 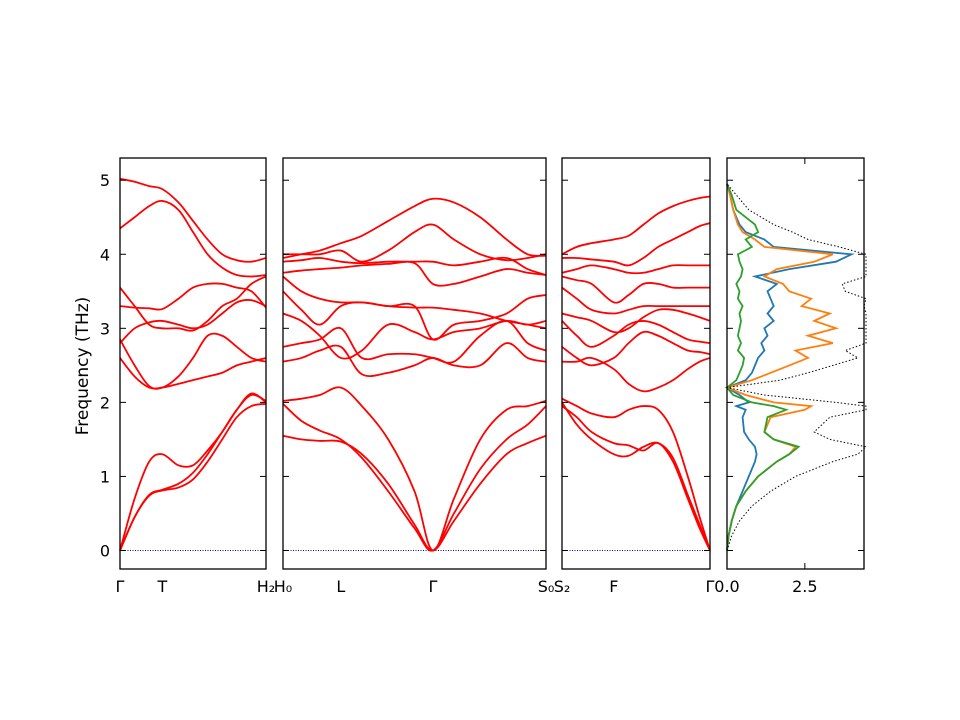 I want to click on y-tick-label: 3, so click(x=105, y=328).